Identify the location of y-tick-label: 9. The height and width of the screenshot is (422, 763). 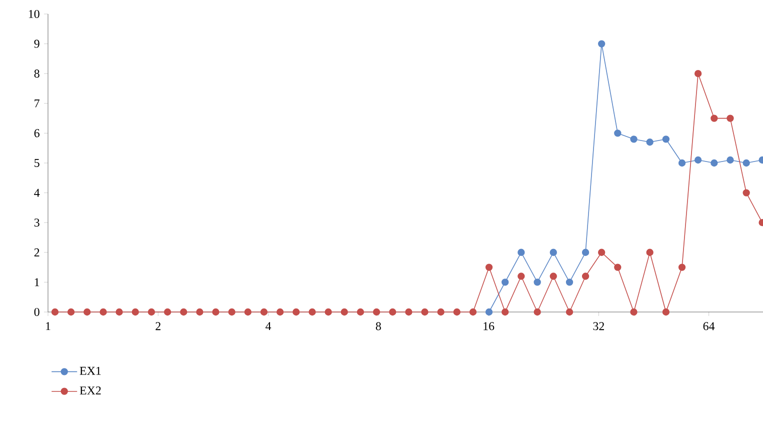
(37, 44).